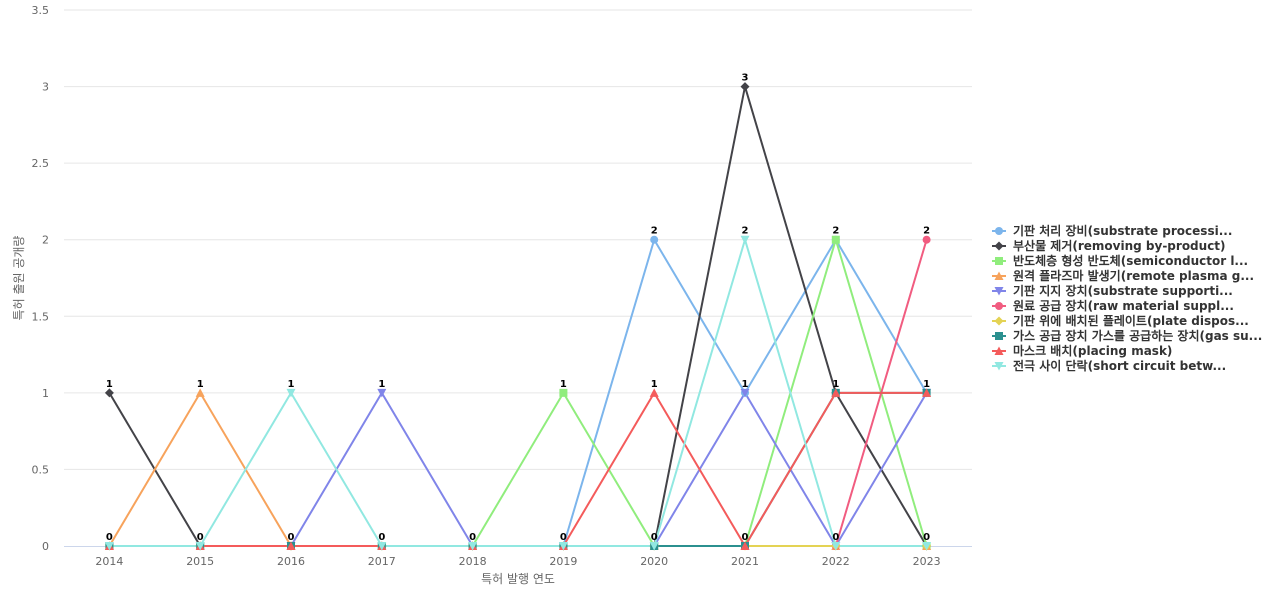 The image size is (1280, 600). I want to click on y-tick-label: 3.5, so click(41, 10).